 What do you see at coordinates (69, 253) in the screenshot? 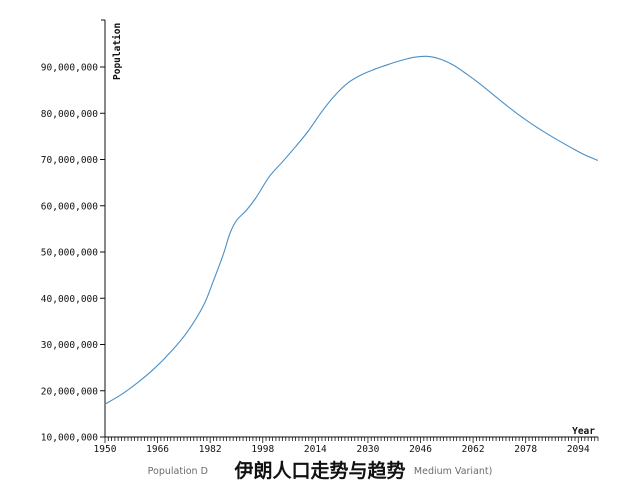
I see `y-tick-label: 50,000,000` at bounding box center [69, 253].